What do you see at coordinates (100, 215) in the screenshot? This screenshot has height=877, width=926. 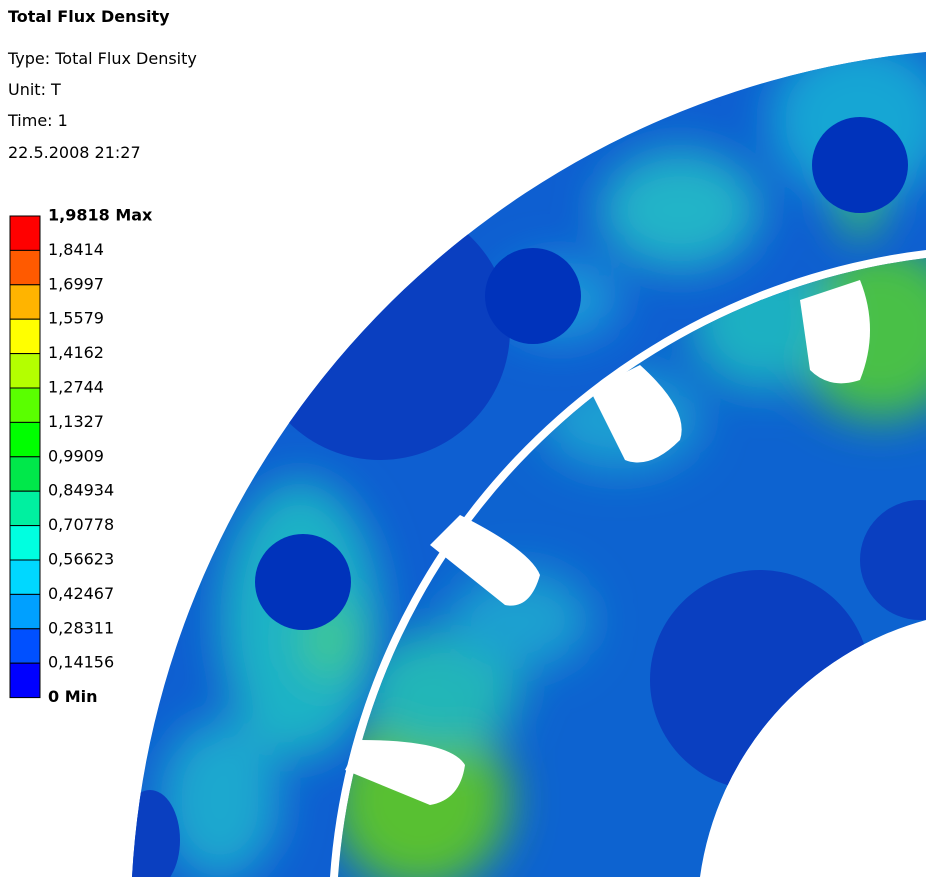 I see `legend-label: 1,9818 Max` at bounding box center [100, 215].